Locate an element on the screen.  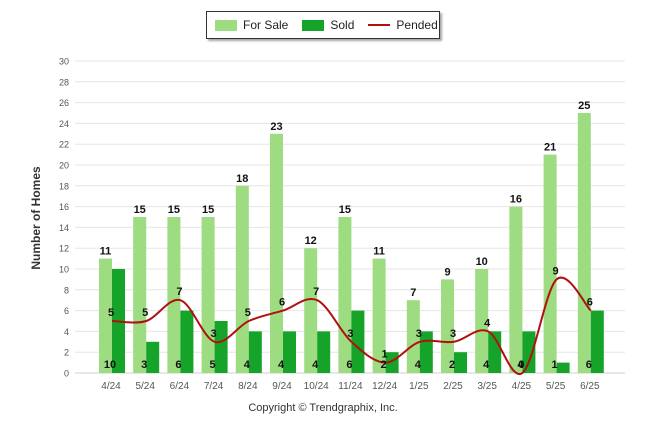
y-tick-label: 4 is located at coordinates (66, 332).